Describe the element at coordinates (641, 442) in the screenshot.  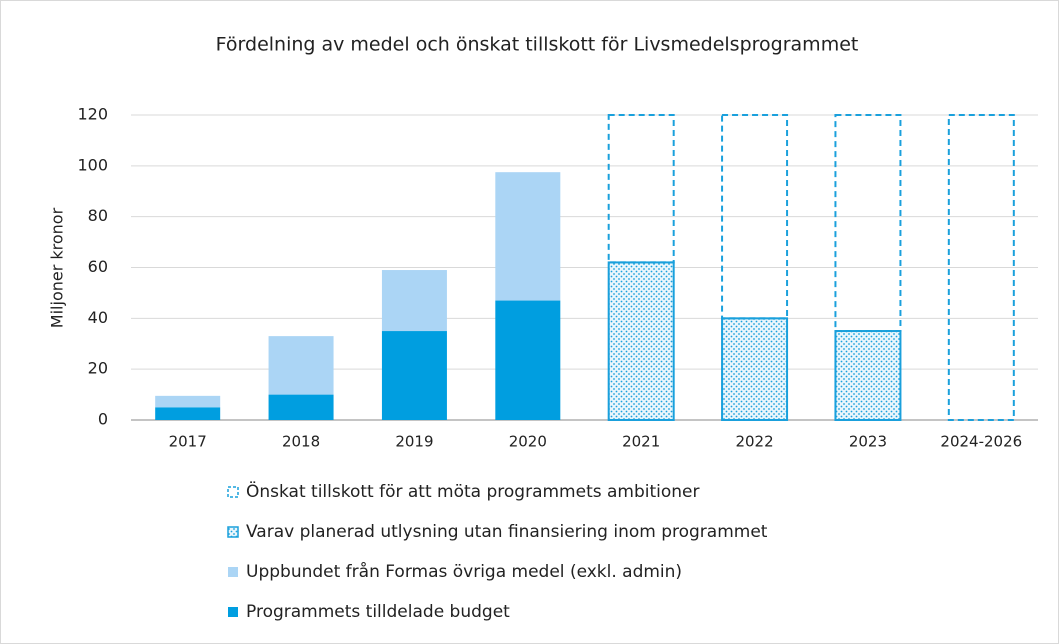
I see `x-tick-label: 2021` at that location.